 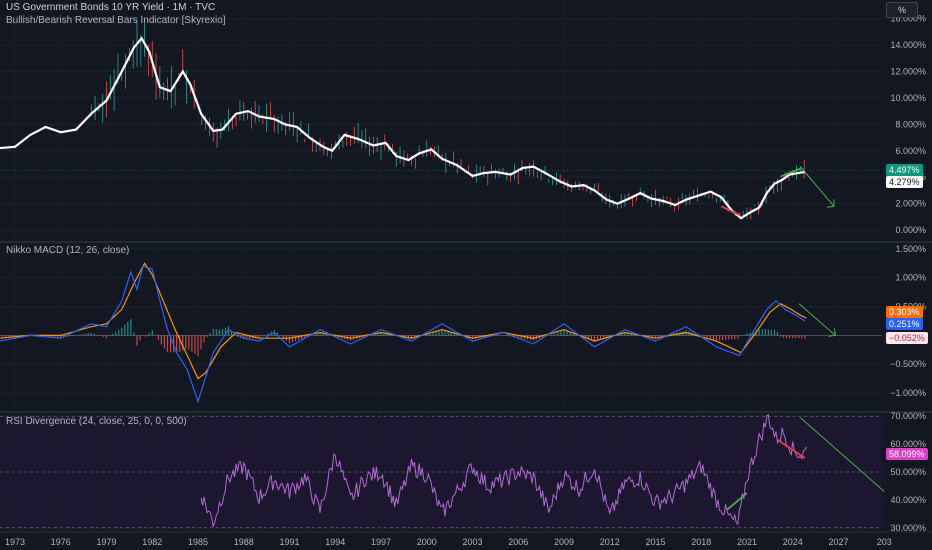 What do you see at coordinates (838, 542) in the screenshot?
I see `x-tick-label: 2027` at bounding box center [838, 542].